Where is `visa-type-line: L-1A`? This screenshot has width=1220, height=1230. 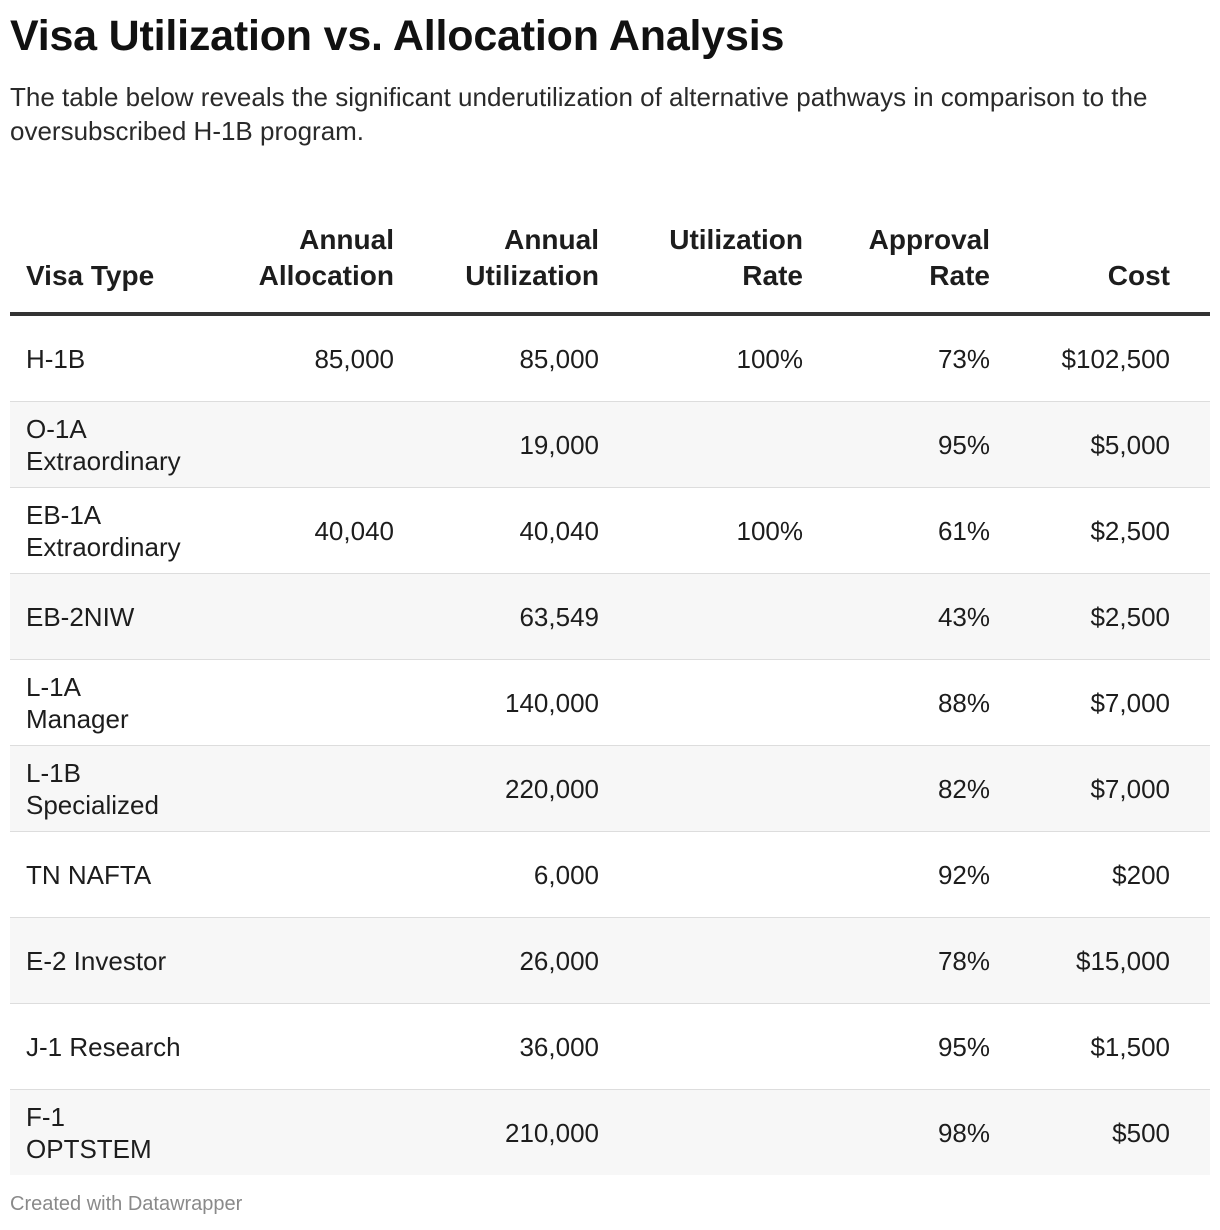 visa-type-line: L-1A is located at coordinates (53, 686).